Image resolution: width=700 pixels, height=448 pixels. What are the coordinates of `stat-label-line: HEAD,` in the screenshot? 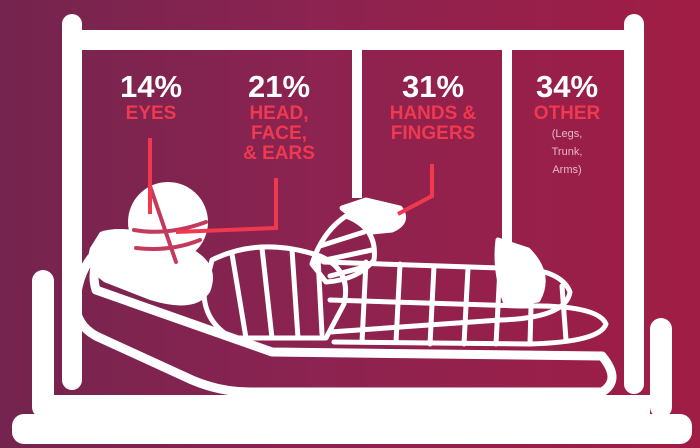 It's located at (279, 114).